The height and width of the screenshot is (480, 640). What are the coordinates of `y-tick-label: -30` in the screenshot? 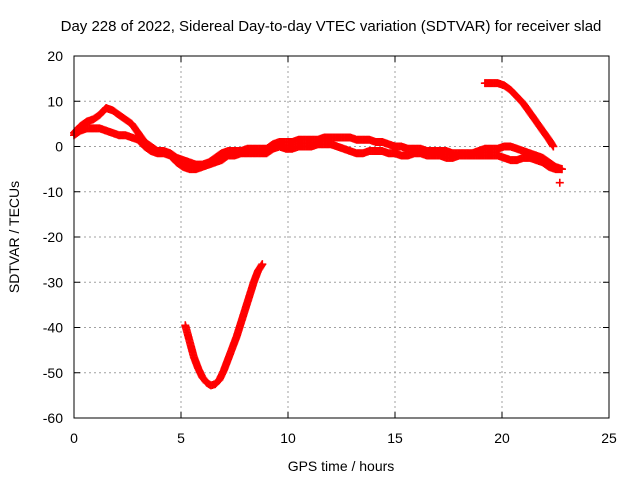 It's located at (53, 282).